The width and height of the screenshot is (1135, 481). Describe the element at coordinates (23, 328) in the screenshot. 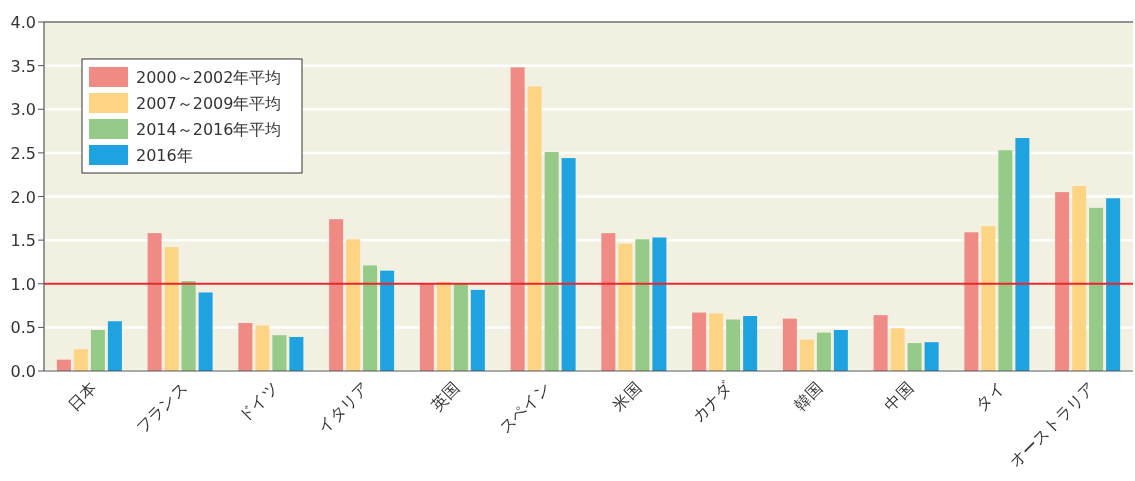

I see `y-tick-label: 0.5` at that location.